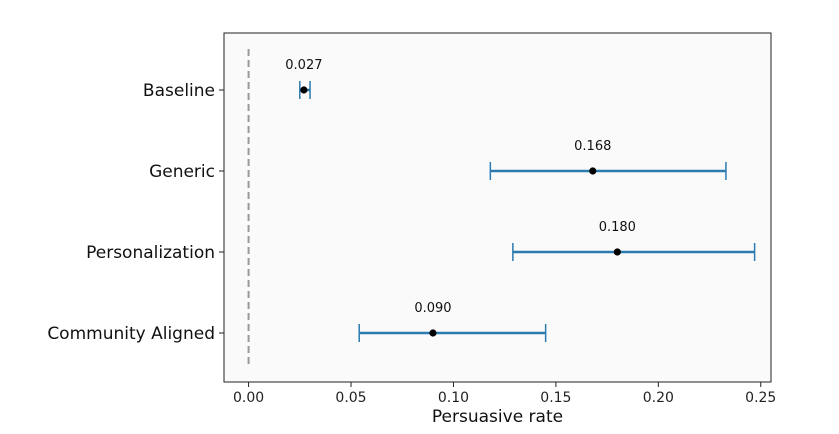 The image size is (839, 434). What do you see at coordinates (303, 65) in the screenshot?
I see `data-label: 0.027` at bounding box center [303, 65].